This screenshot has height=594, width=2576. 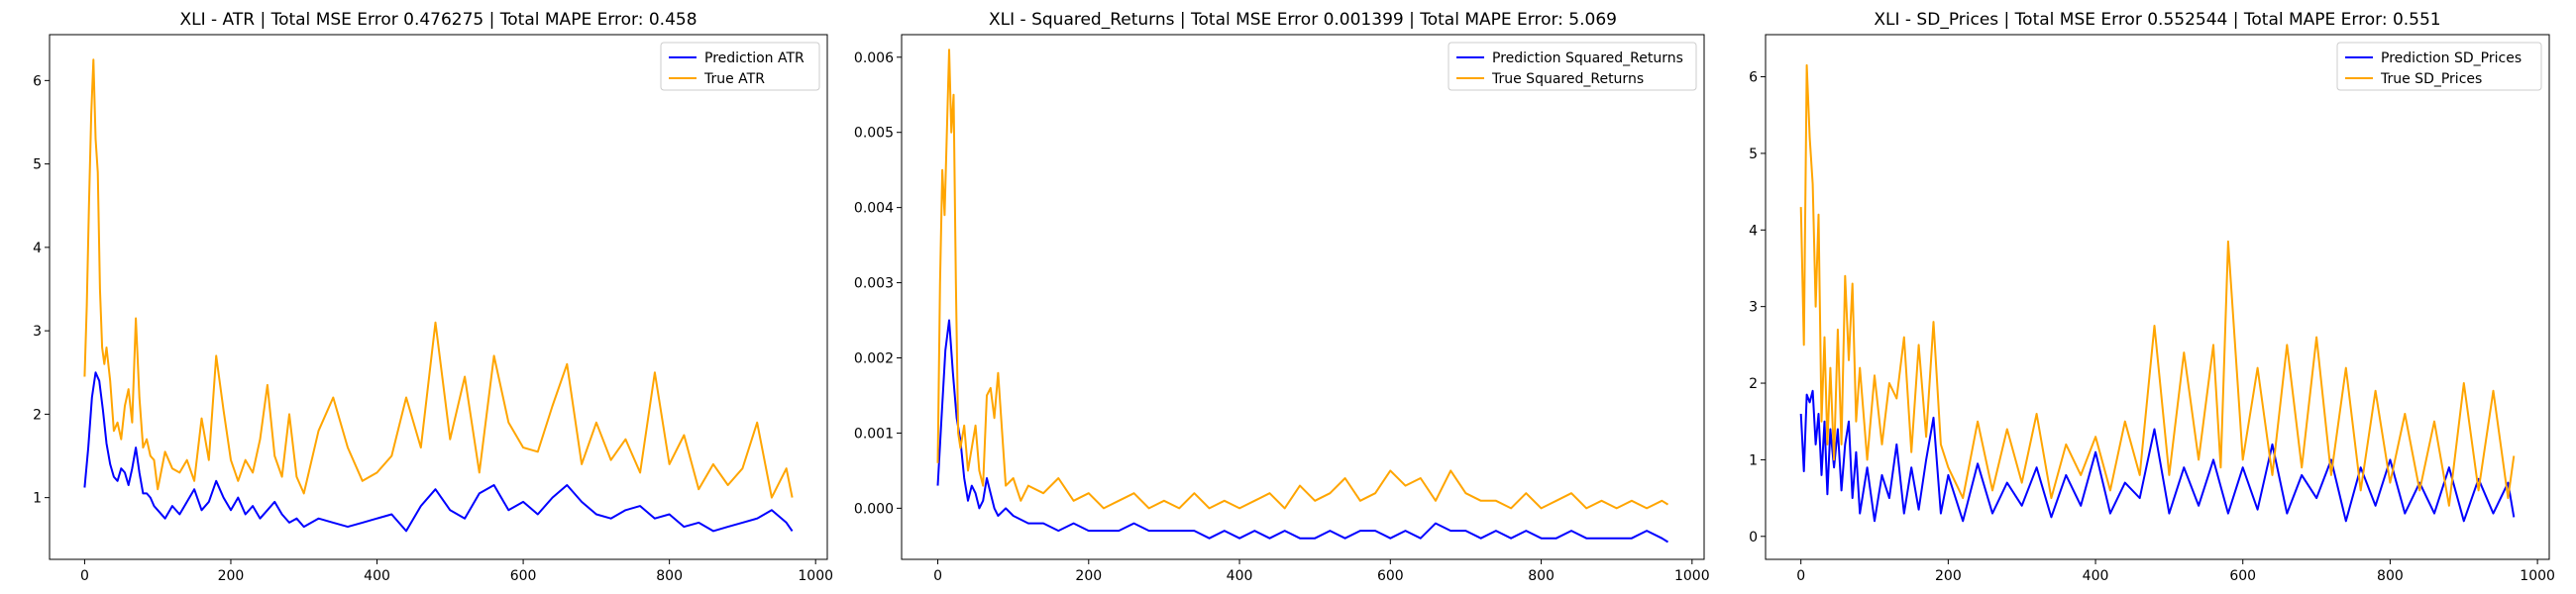 I want to click on y-tick-label: 0.004, so click(x=874, y=209).